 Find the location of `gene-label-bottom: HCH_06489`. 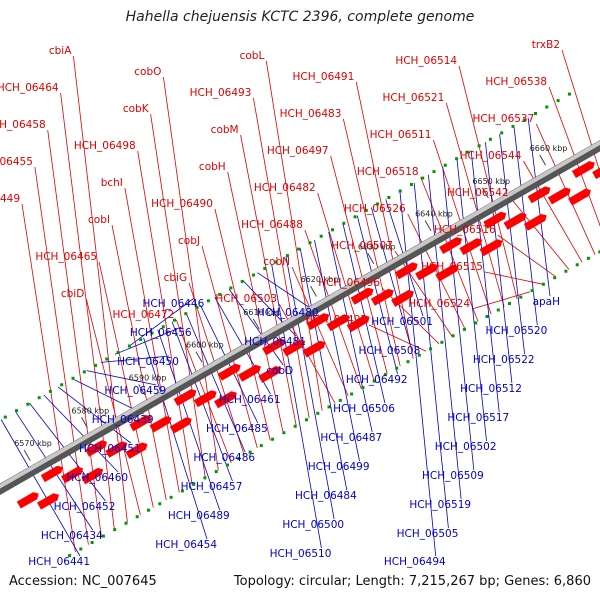

gene-label-bottom: HCH_06489 is located at coordinates (199, 516).